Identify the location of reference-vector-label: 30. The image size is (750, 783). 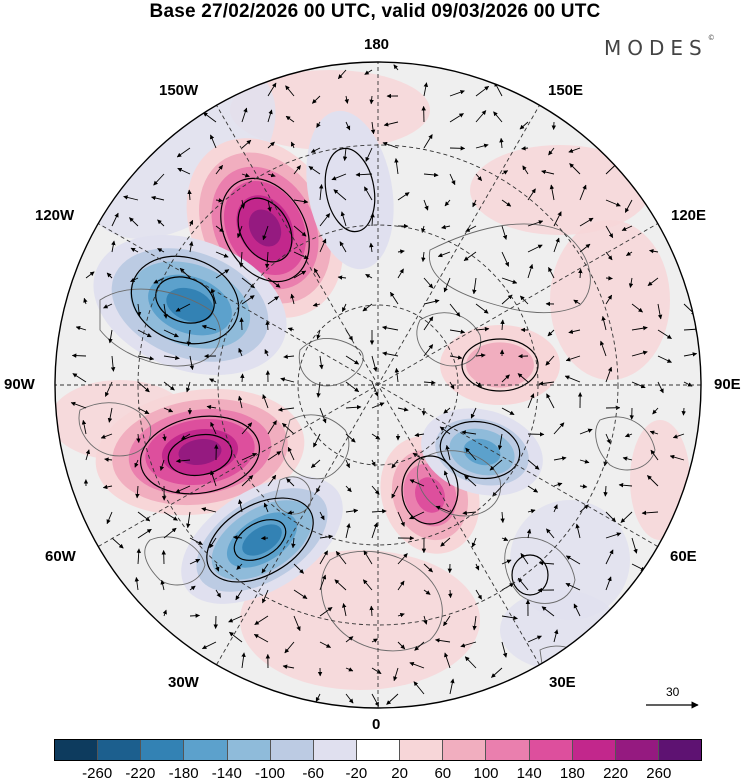
(673, 692).